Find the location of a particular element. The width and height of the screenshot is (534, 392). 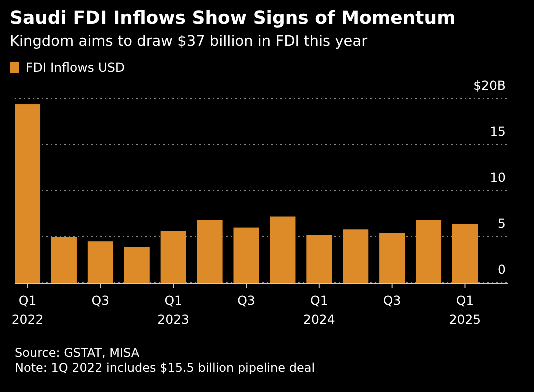

text: Note: 1Q 2022 includes $15.5 billion pipeline deal is located at coordinates (165, 368).